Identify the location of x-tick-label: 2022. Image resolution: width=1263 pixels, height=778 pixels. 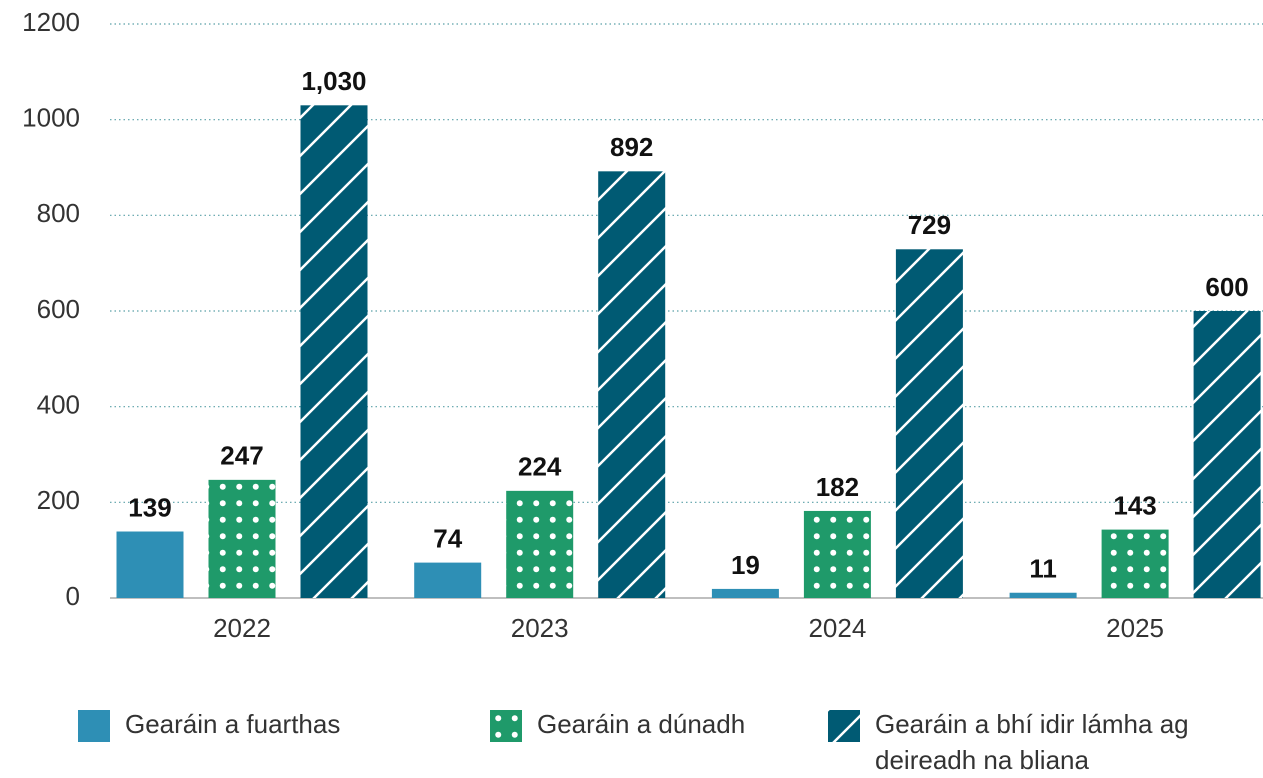
(242, 628).